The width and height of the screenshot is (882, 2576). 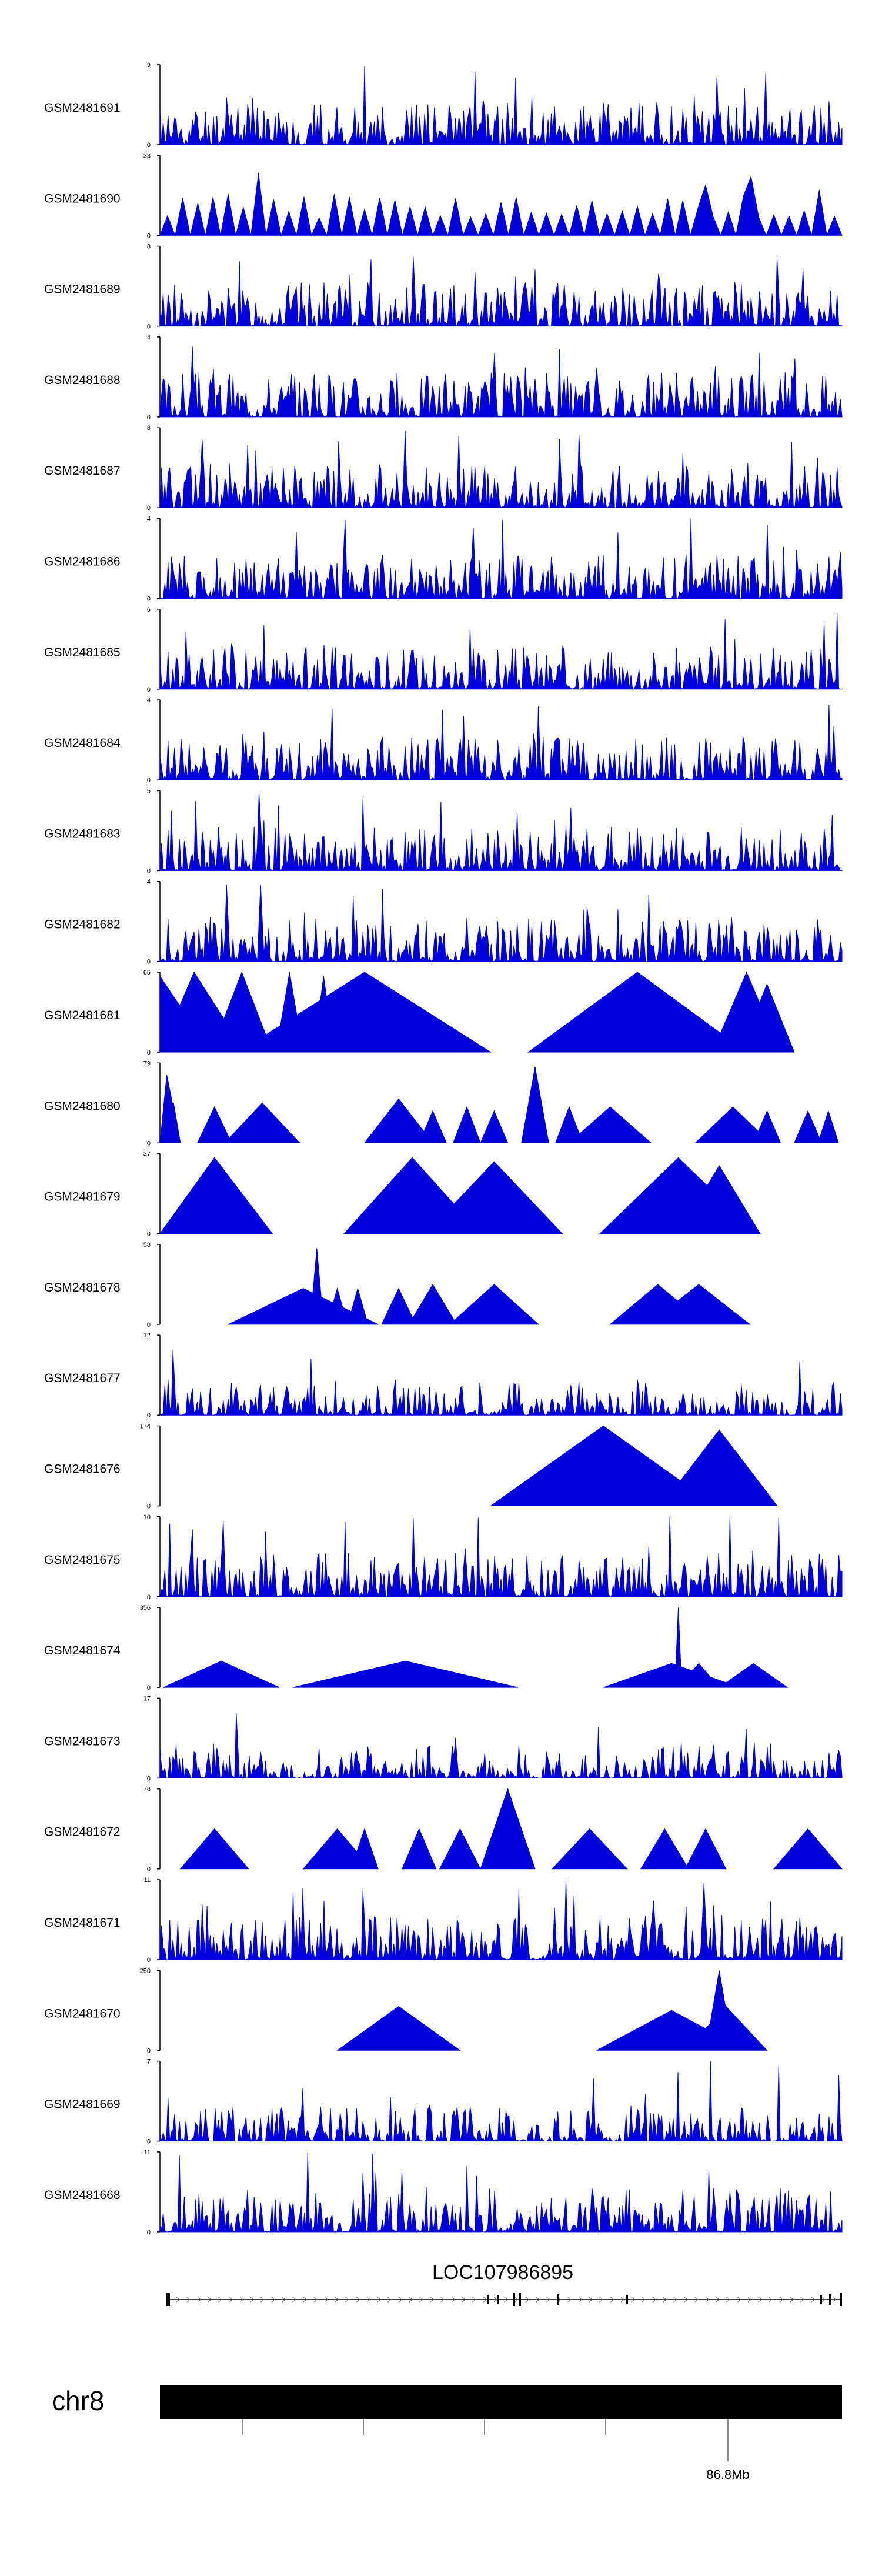 I want to click on y-axis-max: 6, so click(x=149, y=609).